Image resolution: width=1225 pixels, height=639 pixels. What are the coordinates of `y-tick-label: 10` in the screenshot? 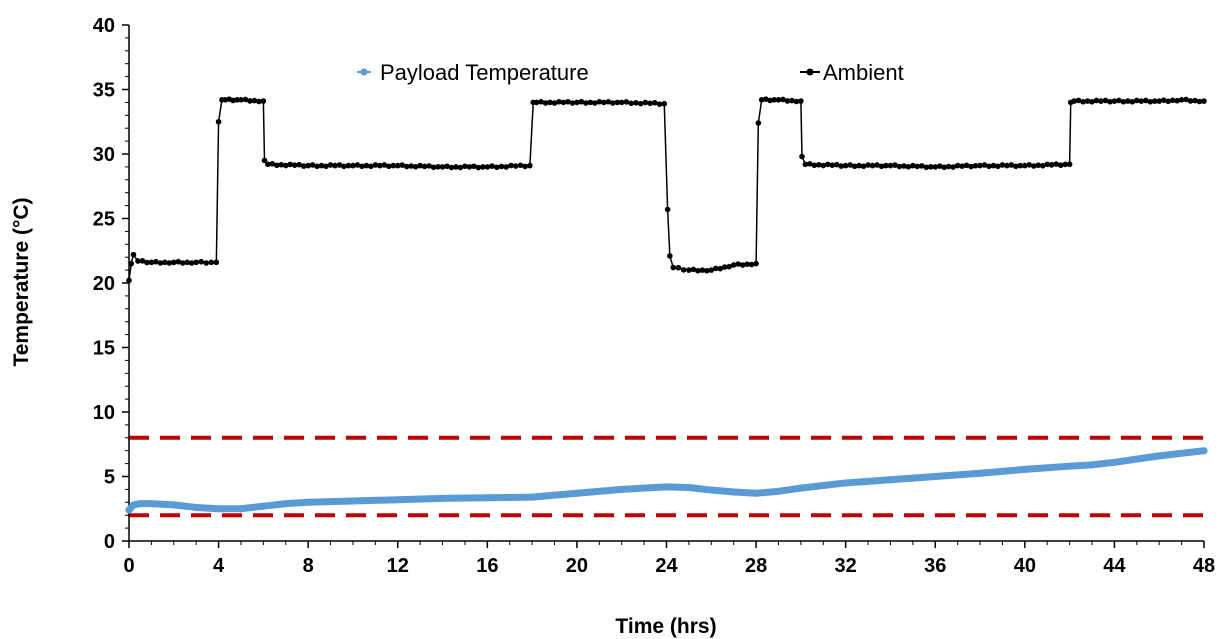 It's located at (104, 413).